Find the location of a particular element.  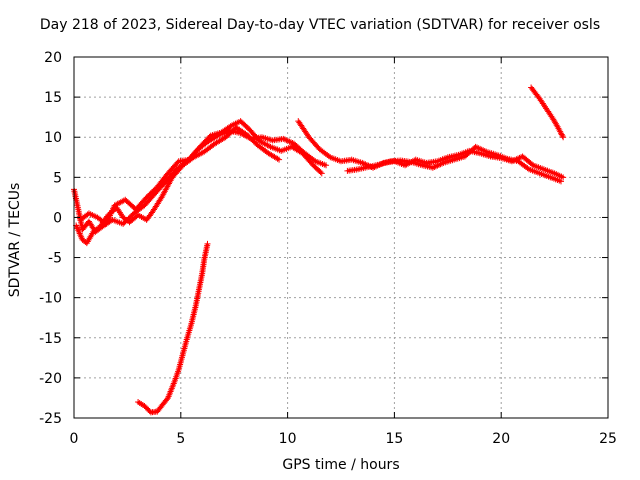

x-tick-label: 5 is located at coordinates (180, 439).